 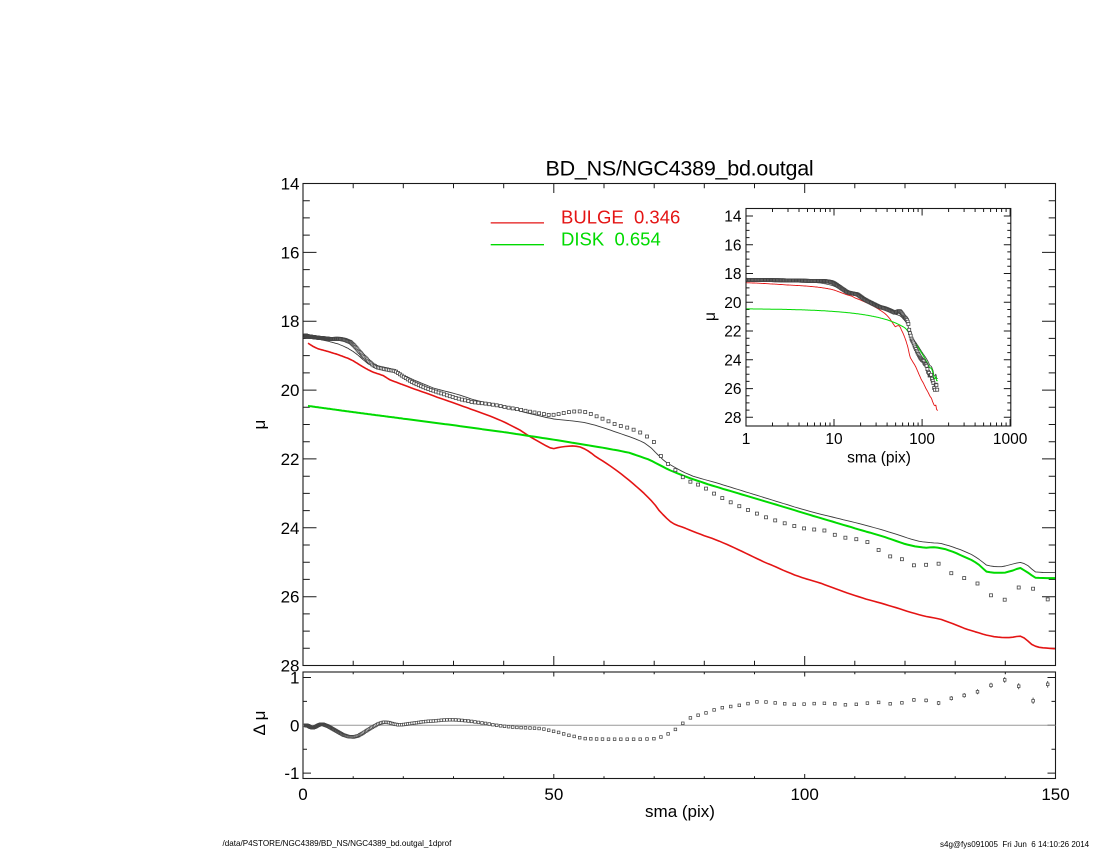 I want to click on svg-text: 50, so click(x=553, y=794).